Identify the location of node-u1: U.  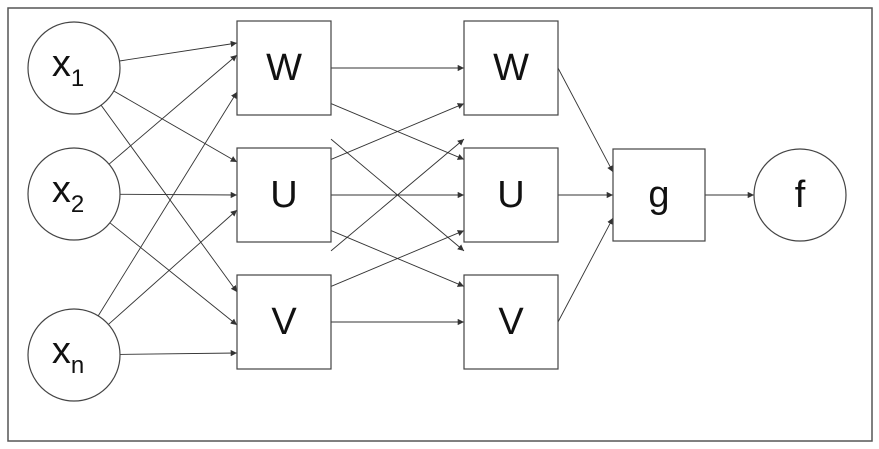
(284, 195).